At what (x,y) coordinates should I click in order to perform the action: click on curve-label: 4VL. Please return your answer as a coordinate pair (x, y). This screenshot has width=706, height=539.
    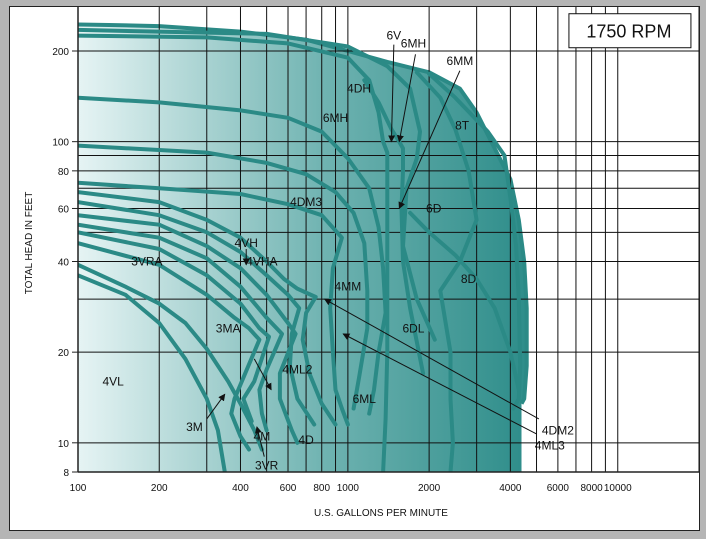
    Looking at the image, I should click on (113, 381).